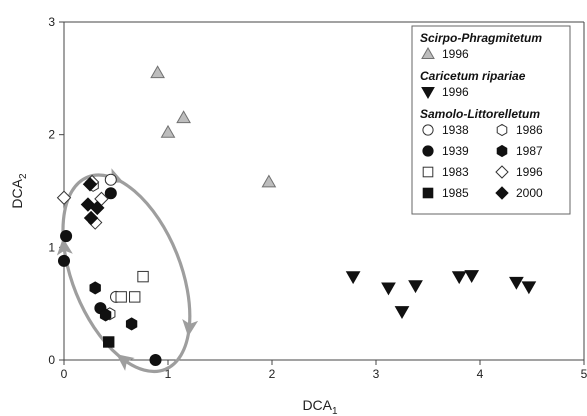 The height and width of the screenshot is (416, 587). I want to click on legend-label-samolo-1938: 1938, so click(455, 130).